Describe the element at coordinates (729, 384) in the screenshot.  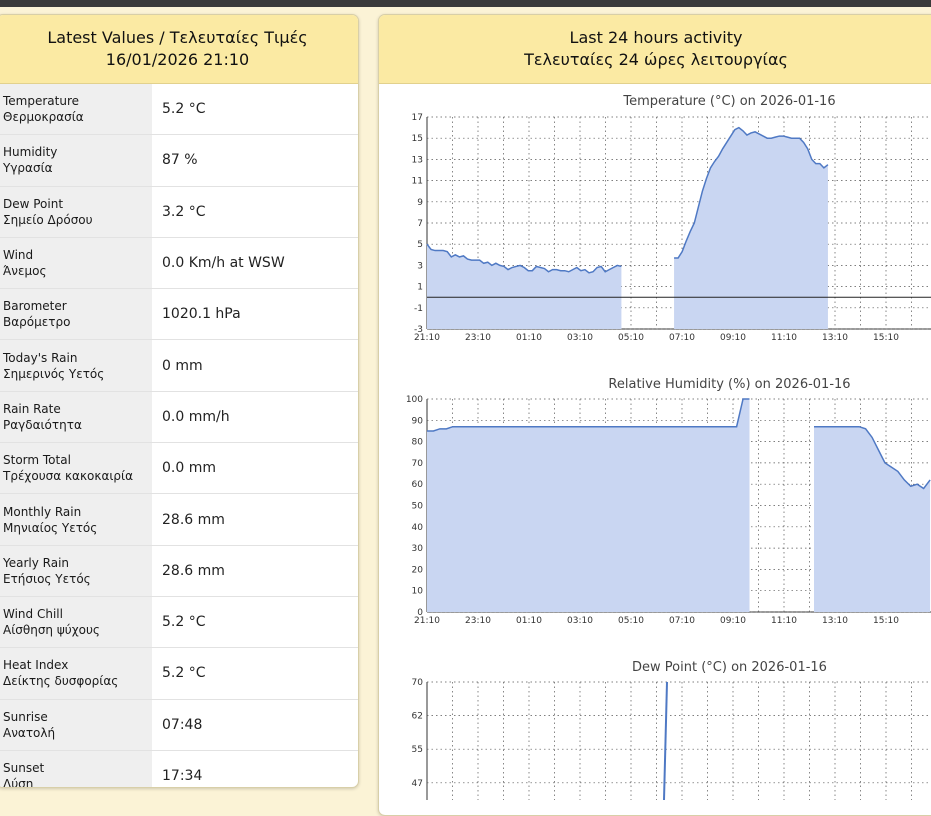
I see `chart-title-humidity: Relative Humidity (%) on 2026-01-16` at that location.